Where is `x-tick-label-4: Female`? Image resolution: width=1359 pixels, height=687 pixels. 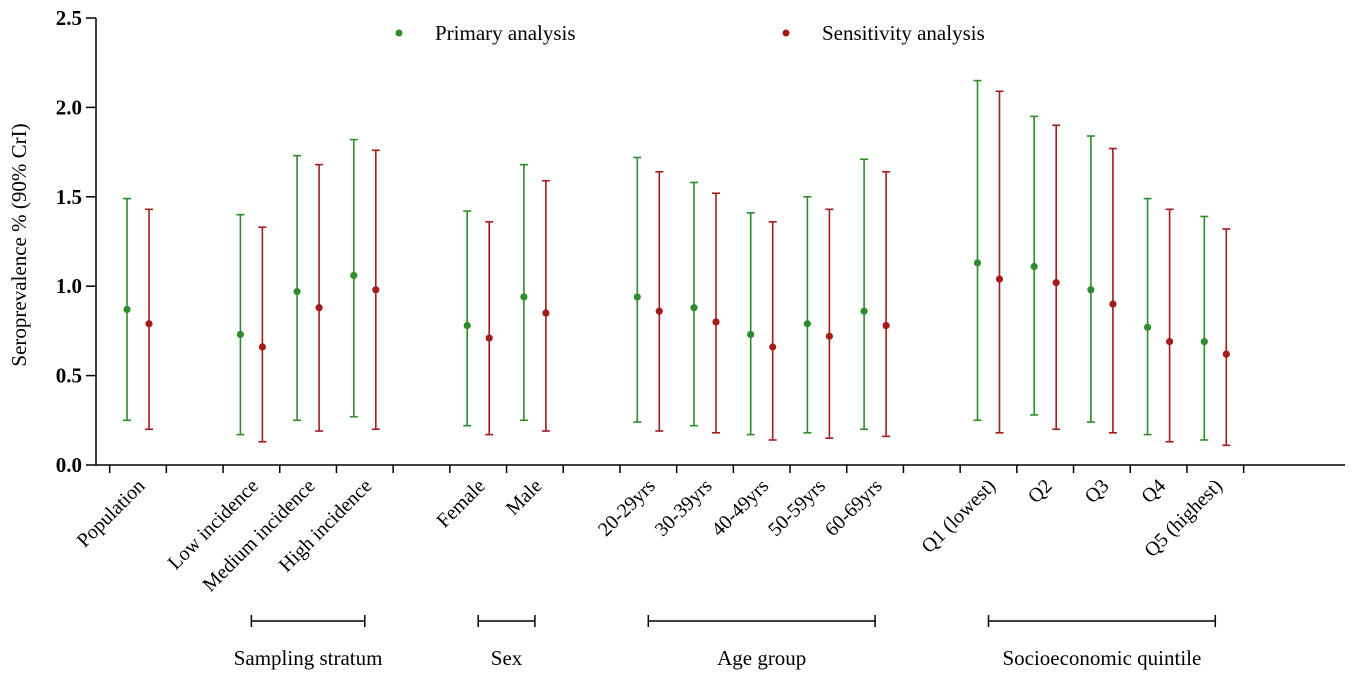 x-tick-label-4: Female is located at coordinates (461, 503).